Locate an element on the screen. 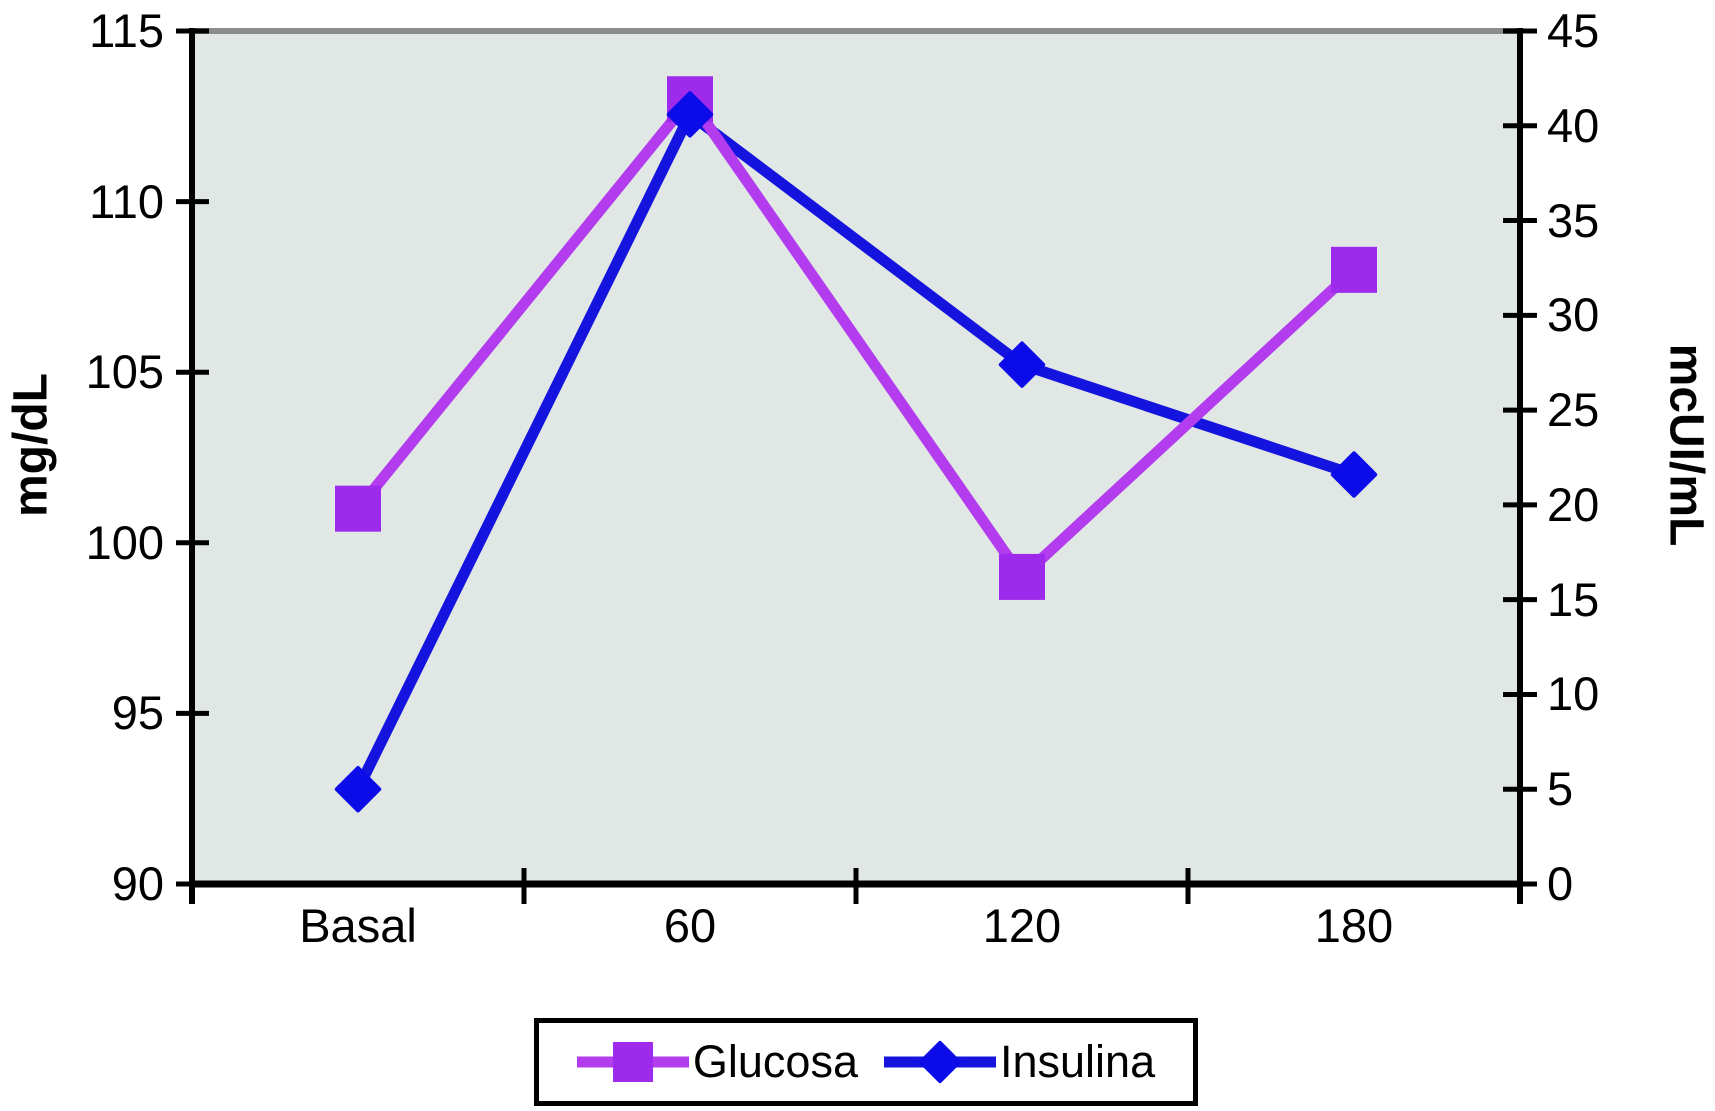  right-axis-tick-label: 25 is located at coordinates (1573, 410).